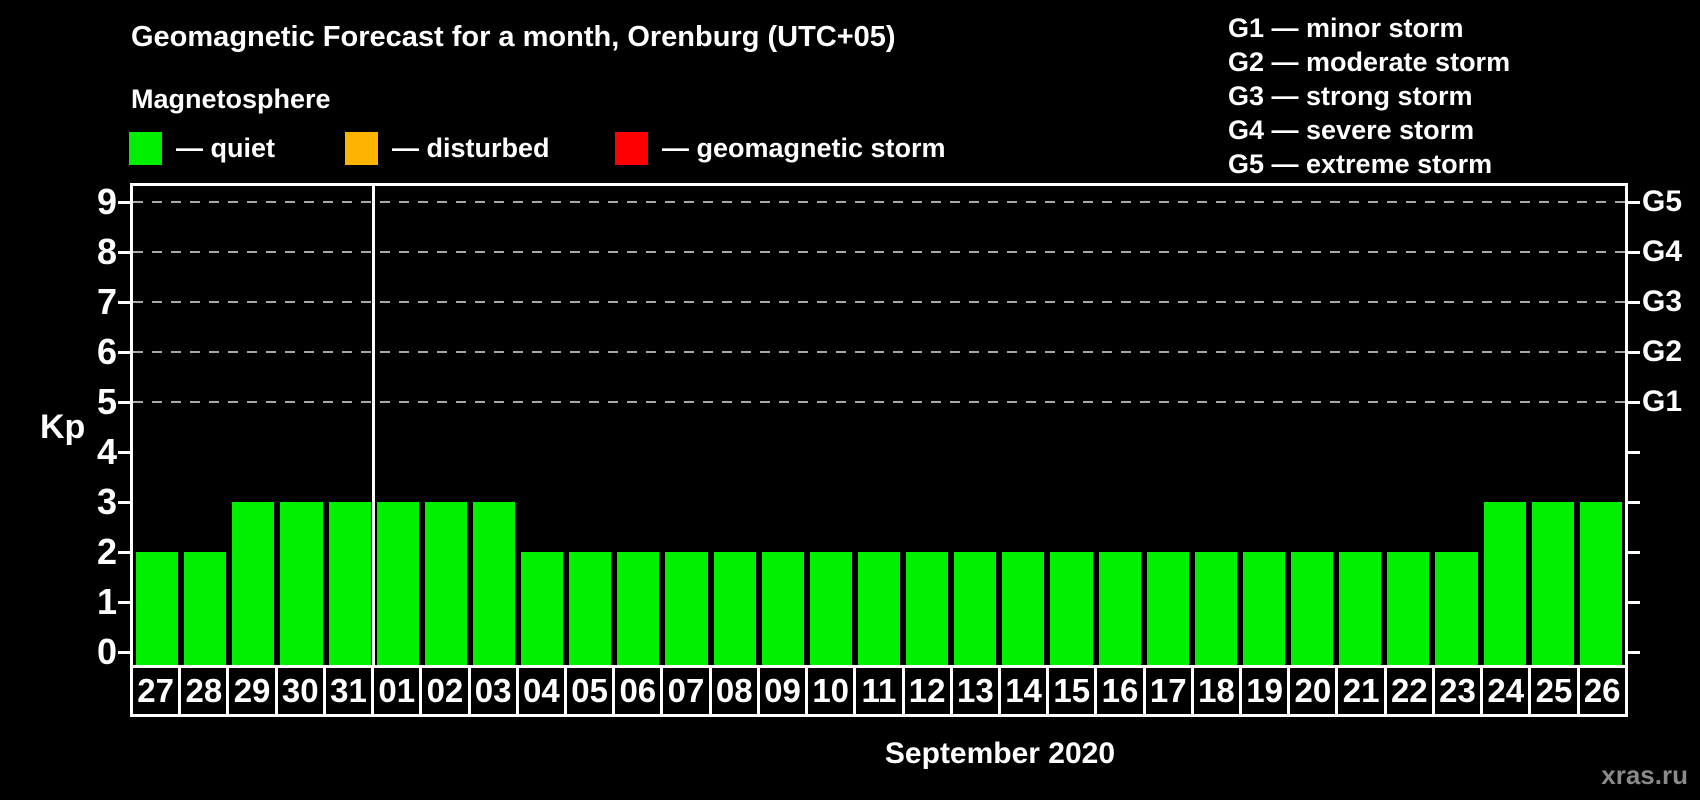  What do you see at coordinates (361, 148) in the screenshot?
I see `disturbed-color-swatch` at bounding box center [361, 148].